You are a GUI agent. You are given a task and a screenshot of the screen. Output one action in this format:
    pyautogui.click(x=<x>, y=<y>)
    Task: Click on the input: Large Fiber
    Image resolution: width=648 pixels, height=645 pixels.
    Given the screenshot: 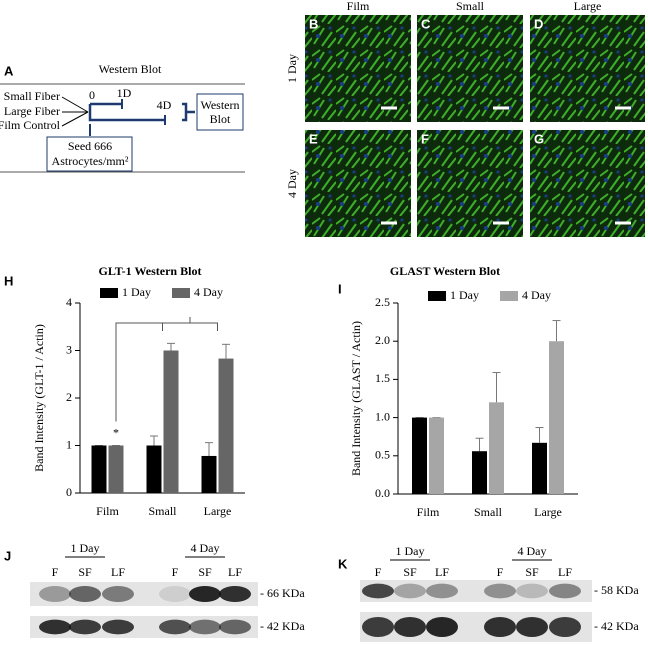 What is the action you would take?
    pyautogui.click(x=32, y=111)
    